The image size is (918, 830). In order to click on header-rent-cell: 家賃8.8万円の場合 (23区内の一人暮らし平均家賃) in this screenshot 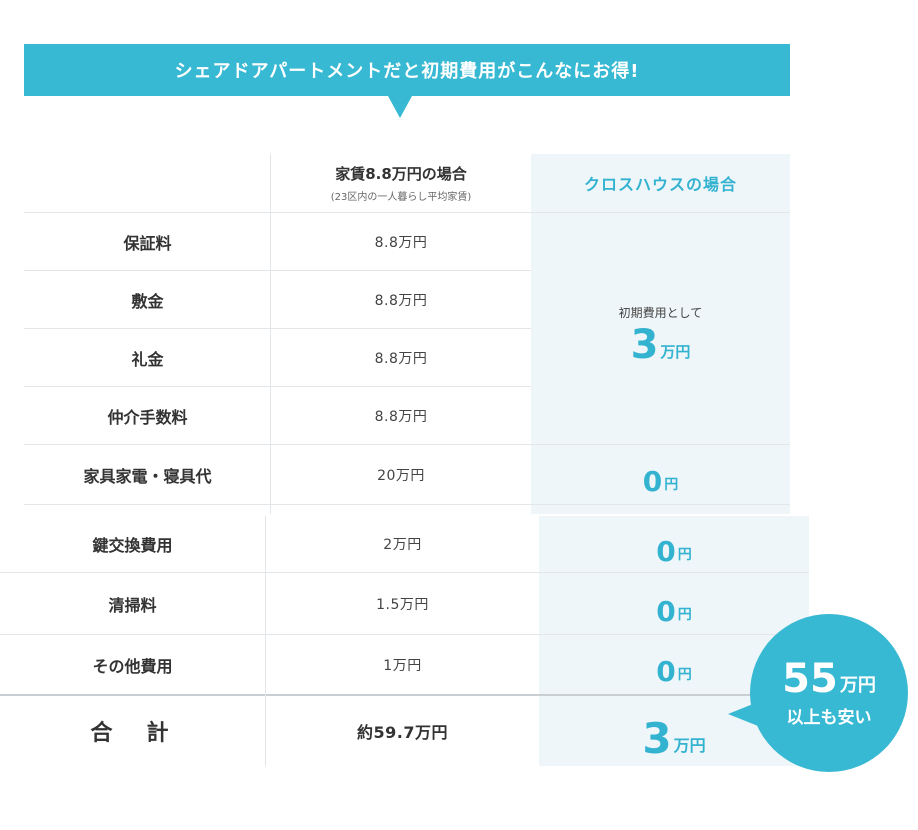, I will do `click(401, 183)`.